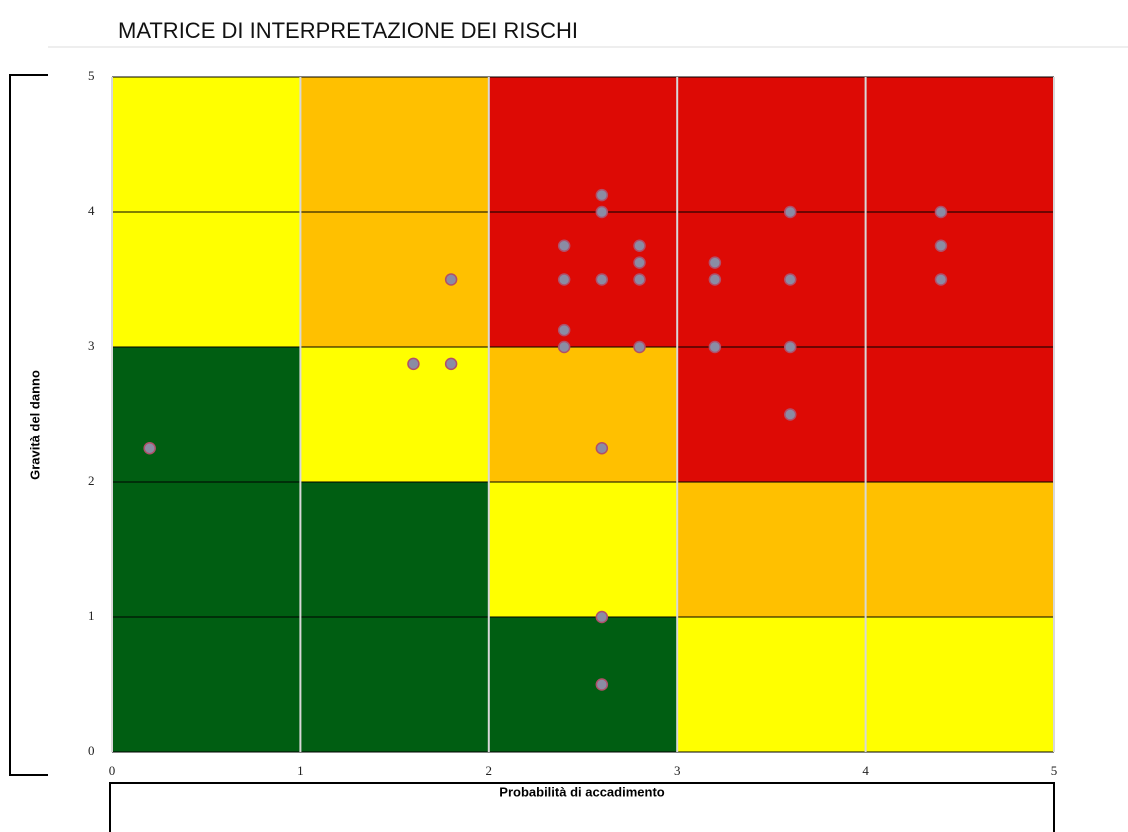  Describe the element at coordinates (91, 210) in the screenshot. I see `y-tick-label: 4` at that location.